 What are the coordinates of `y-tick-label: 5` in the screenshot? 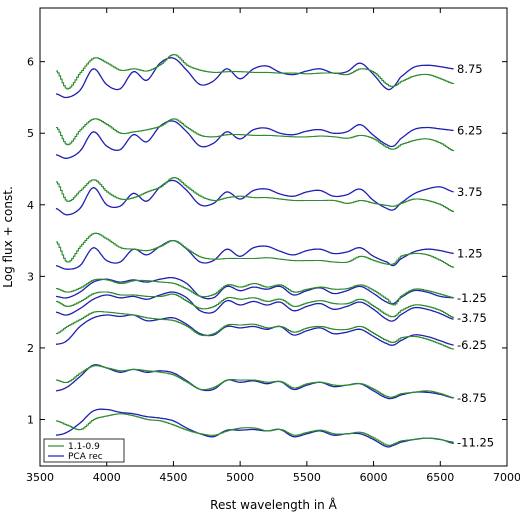 It's located at (30, 133).